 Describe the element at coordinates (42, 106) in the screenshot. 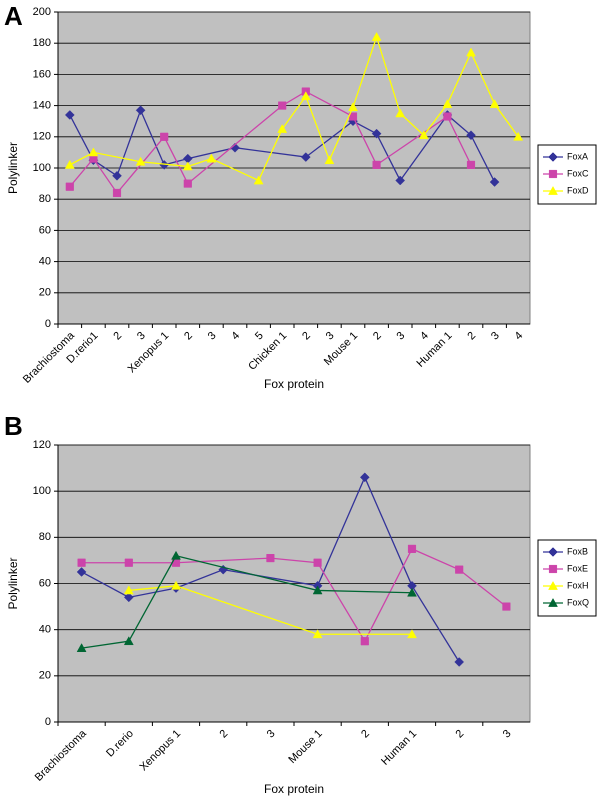

I see `y-tick-label: 140` at that location.